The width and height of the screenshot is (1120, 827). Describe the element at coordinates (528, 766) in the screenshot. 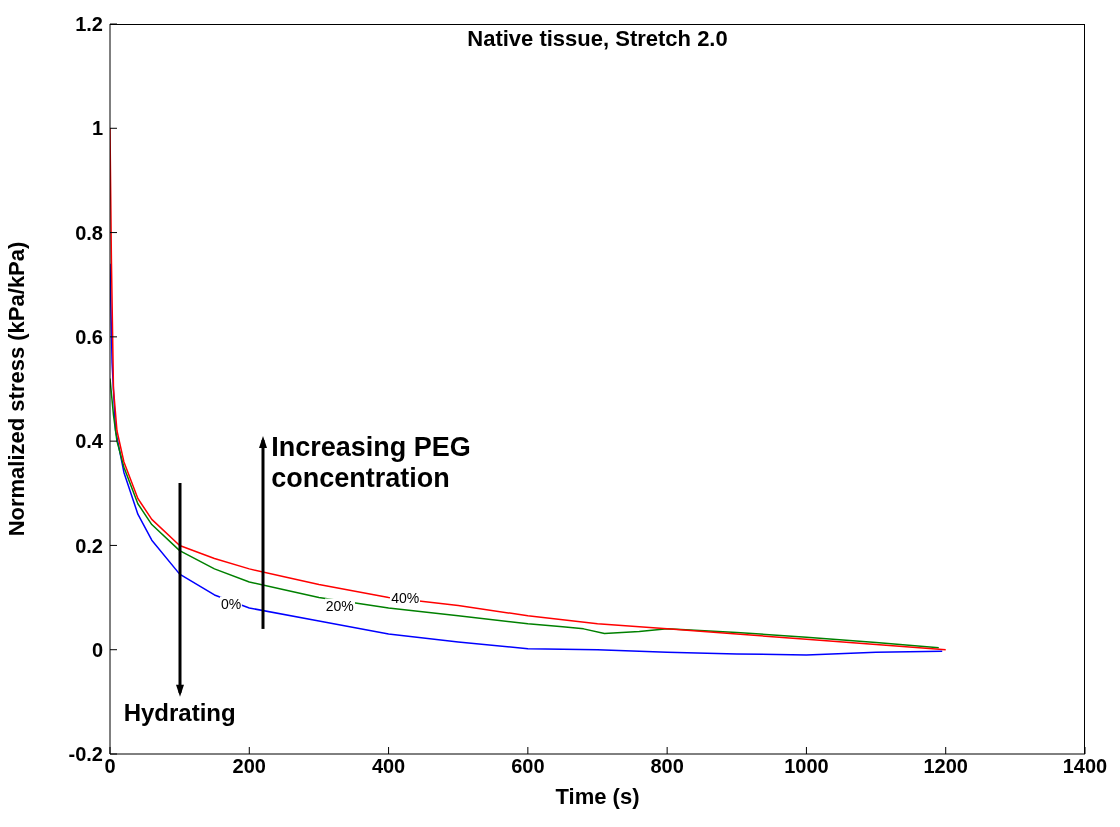

I see `x-tick-label: 600` at that location.